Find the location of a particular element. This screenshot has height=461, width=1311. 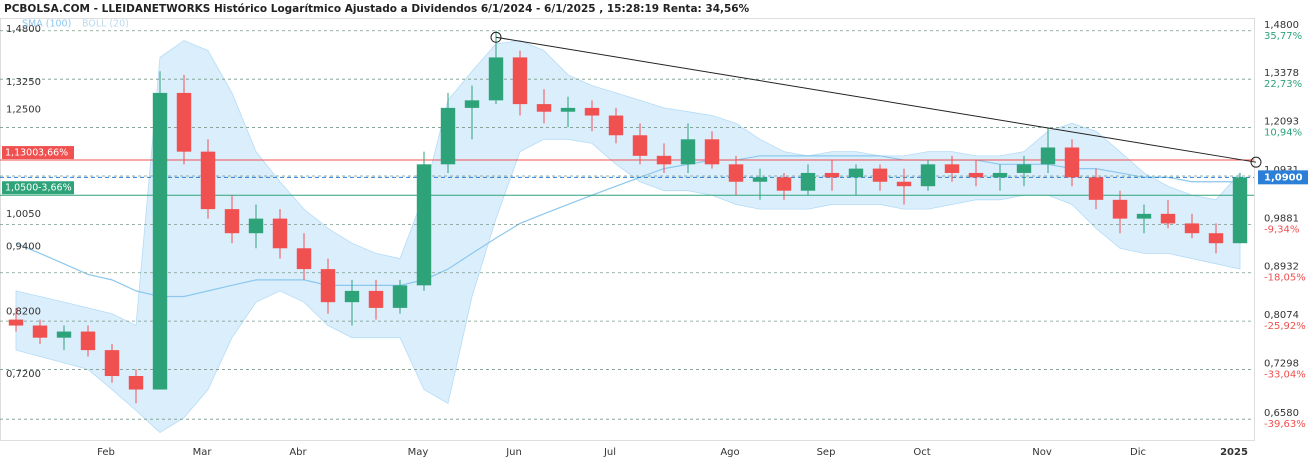

x-tick-label: Jul is located at coordinates (609, 452).